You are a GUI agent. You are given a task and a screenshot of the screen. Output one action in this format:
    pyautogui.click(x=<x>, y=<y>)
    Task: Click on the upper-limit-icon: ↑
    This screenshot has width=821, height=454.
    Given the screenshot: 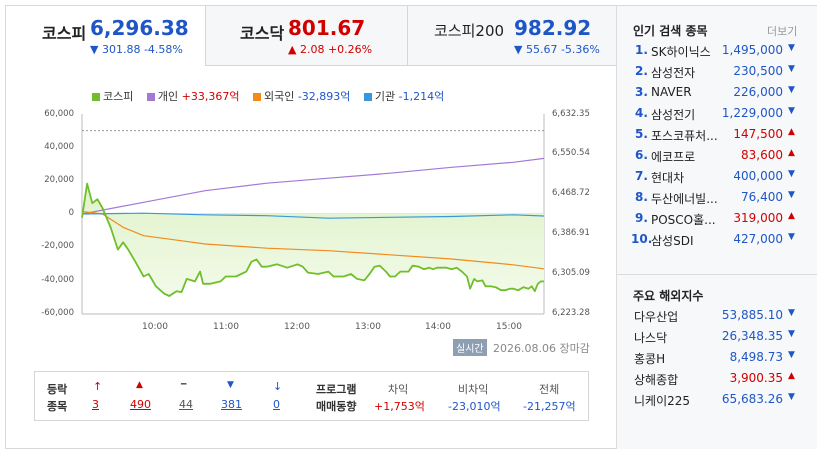 What is the action you would take?
    pyautogui.click(x=98, y=386)
    